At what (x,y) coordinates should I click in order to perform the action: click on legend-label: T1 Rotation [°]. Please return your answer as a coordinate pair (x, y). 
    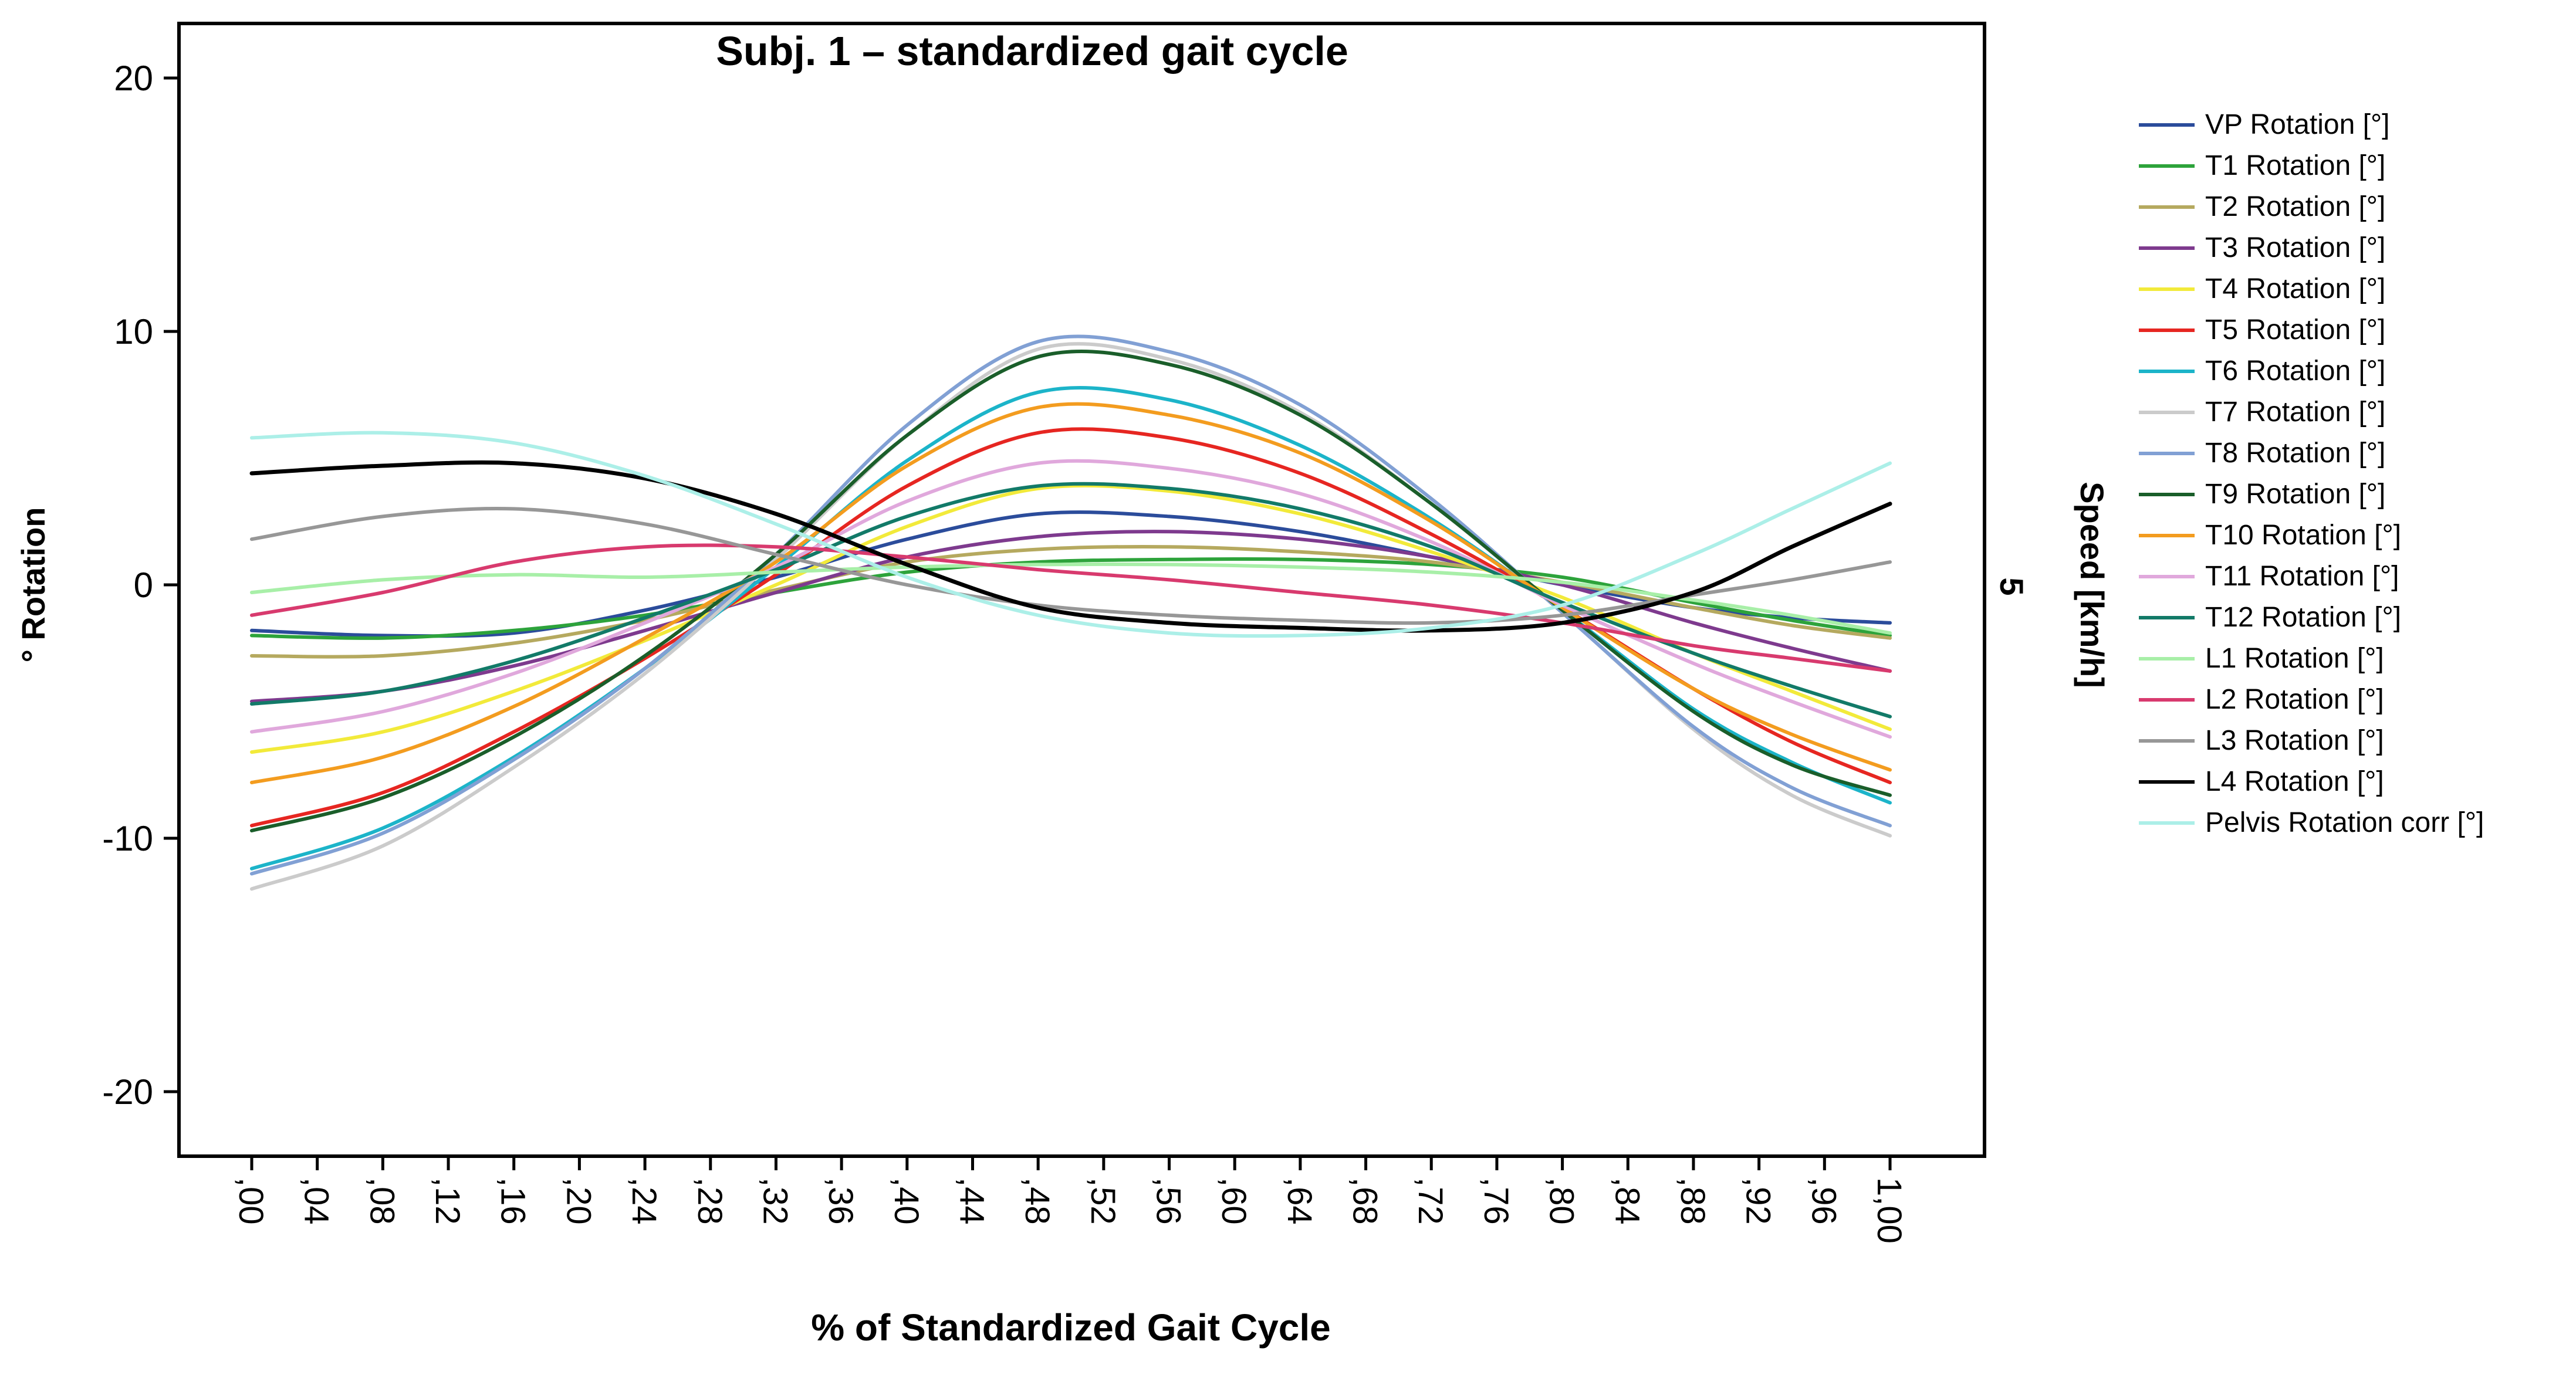
    Looking at the image, I should click on (2295, 165).